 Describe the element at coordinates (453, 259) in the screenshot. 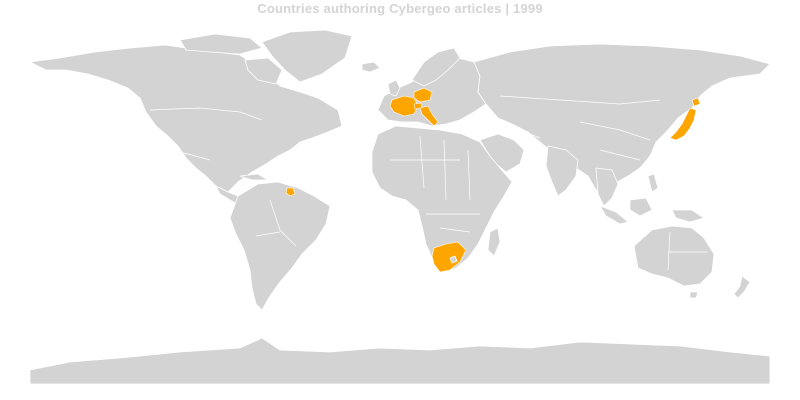

I see `country-lesotho` at that location.